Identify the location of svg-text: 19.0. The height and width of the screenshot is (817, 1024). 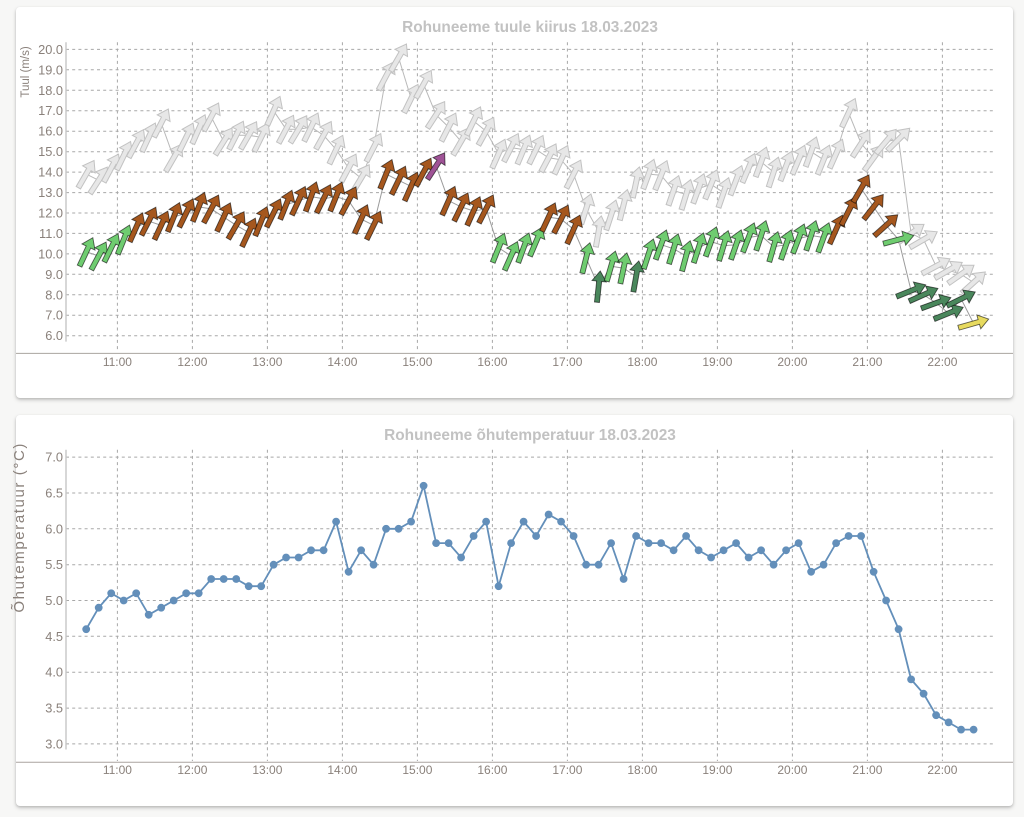
(50, 69).